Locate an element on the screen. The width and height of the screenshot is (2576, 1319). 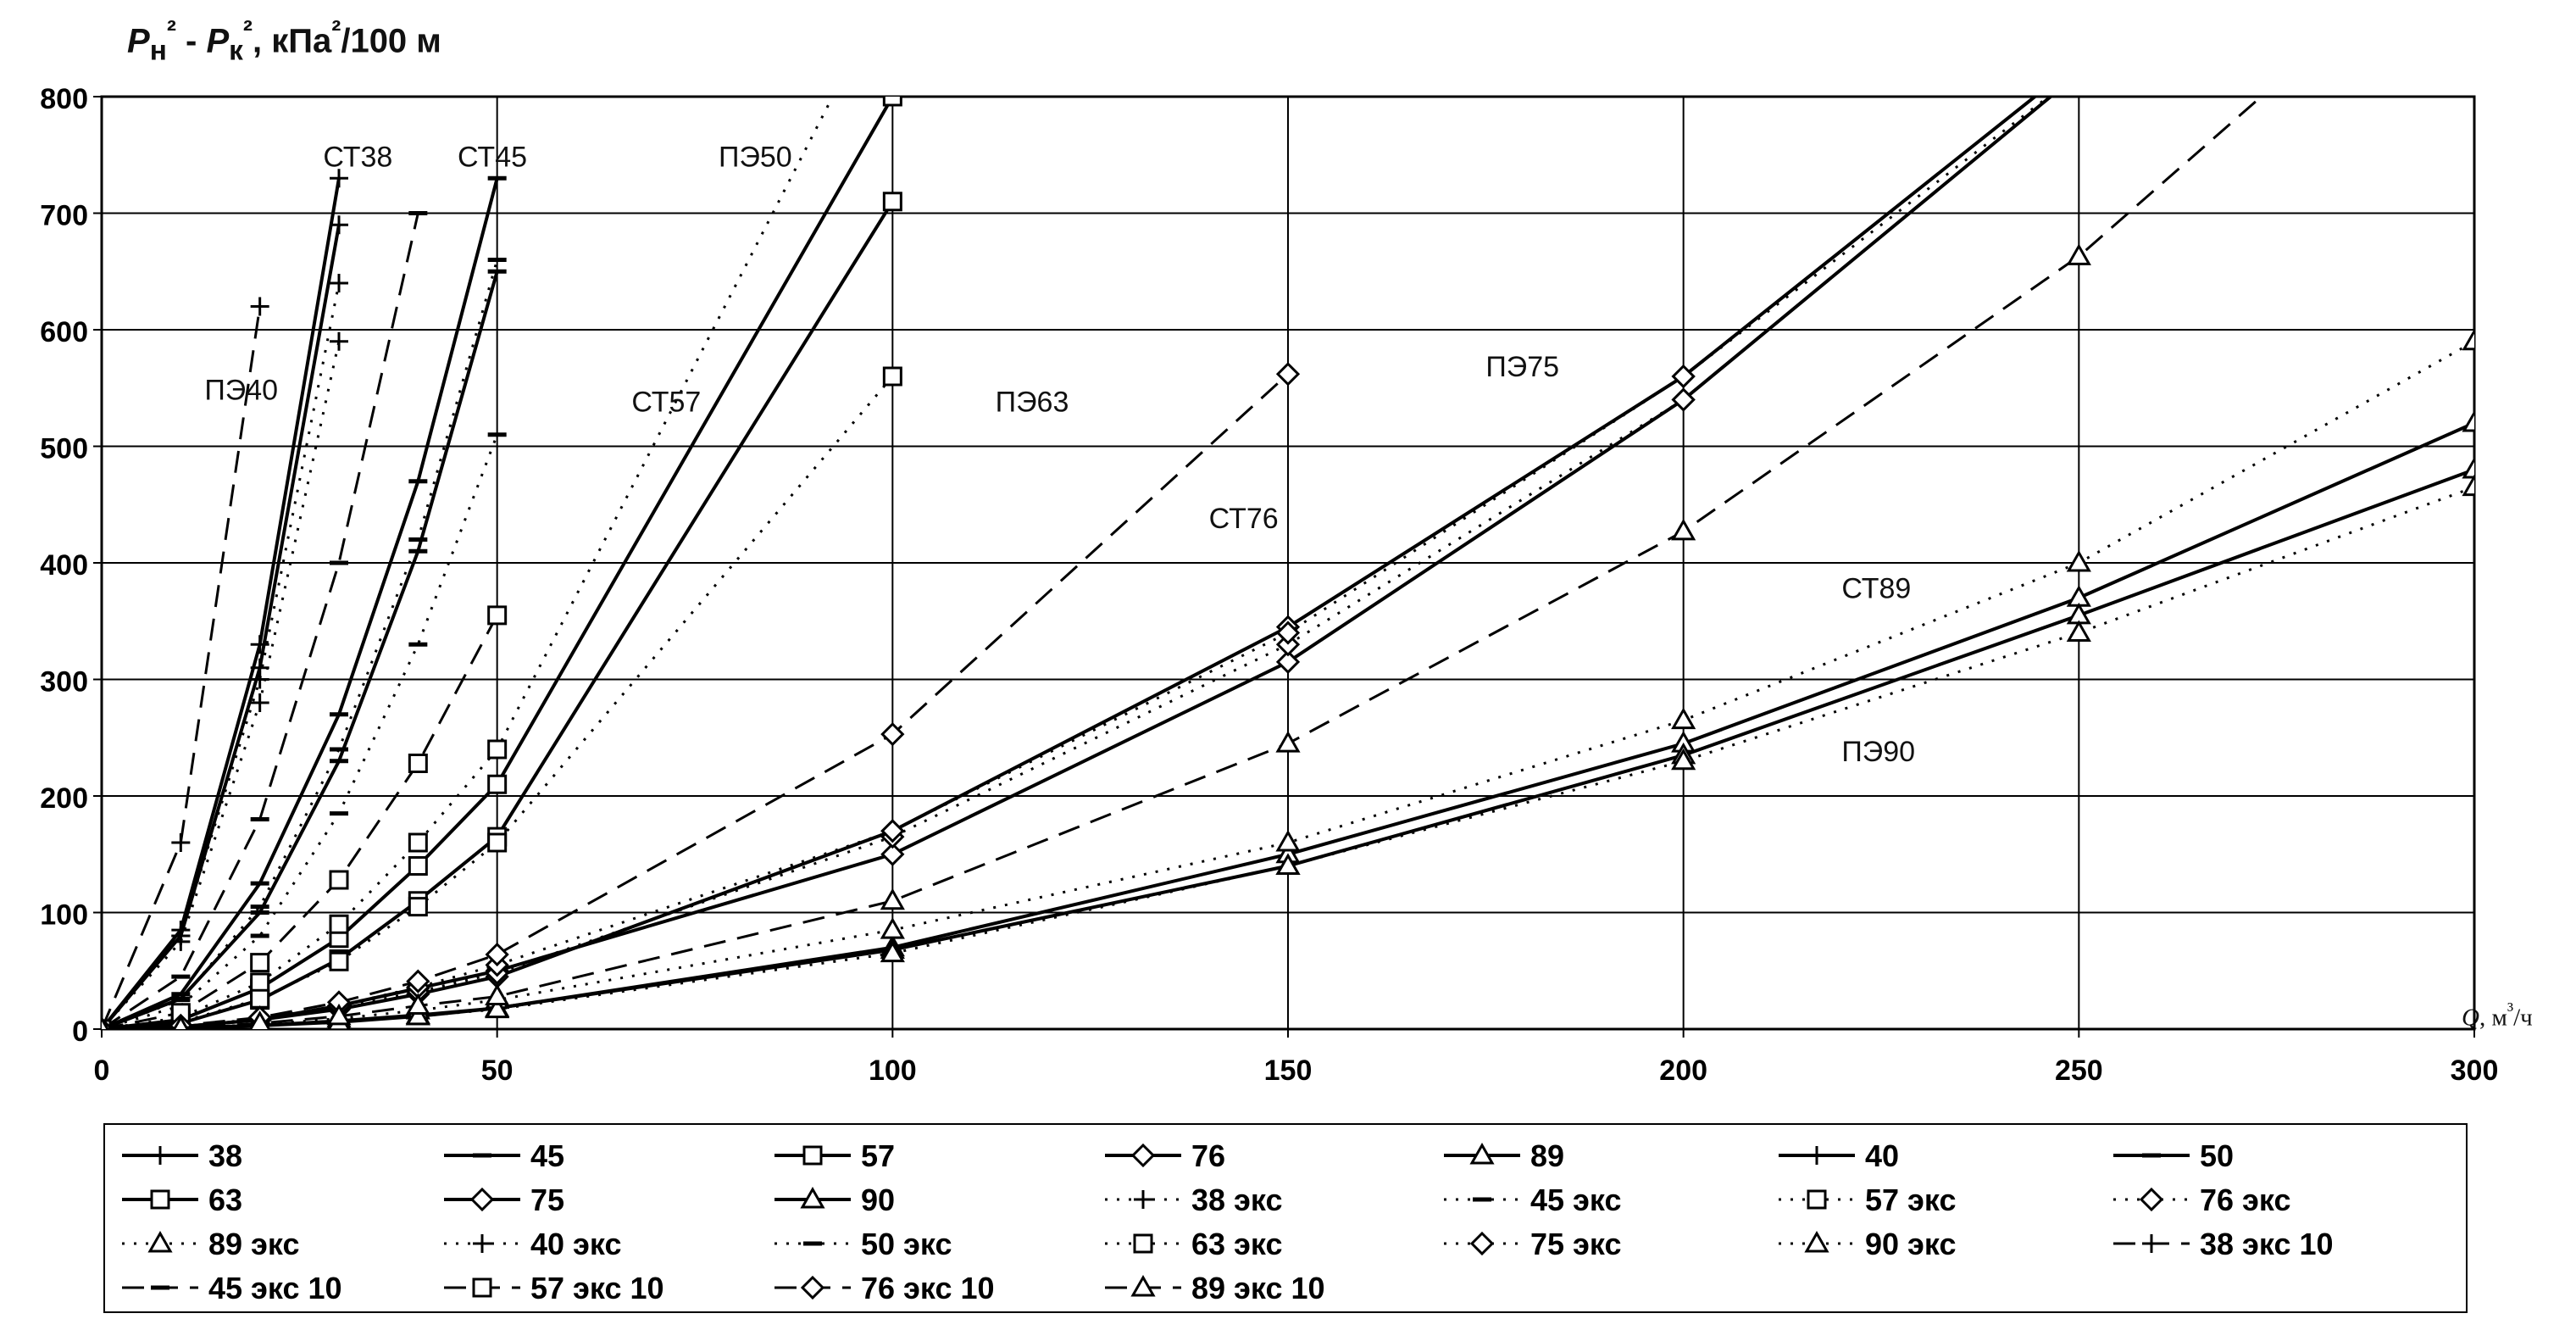
y-tick-label: 100 is located at coordinates (64, 915).